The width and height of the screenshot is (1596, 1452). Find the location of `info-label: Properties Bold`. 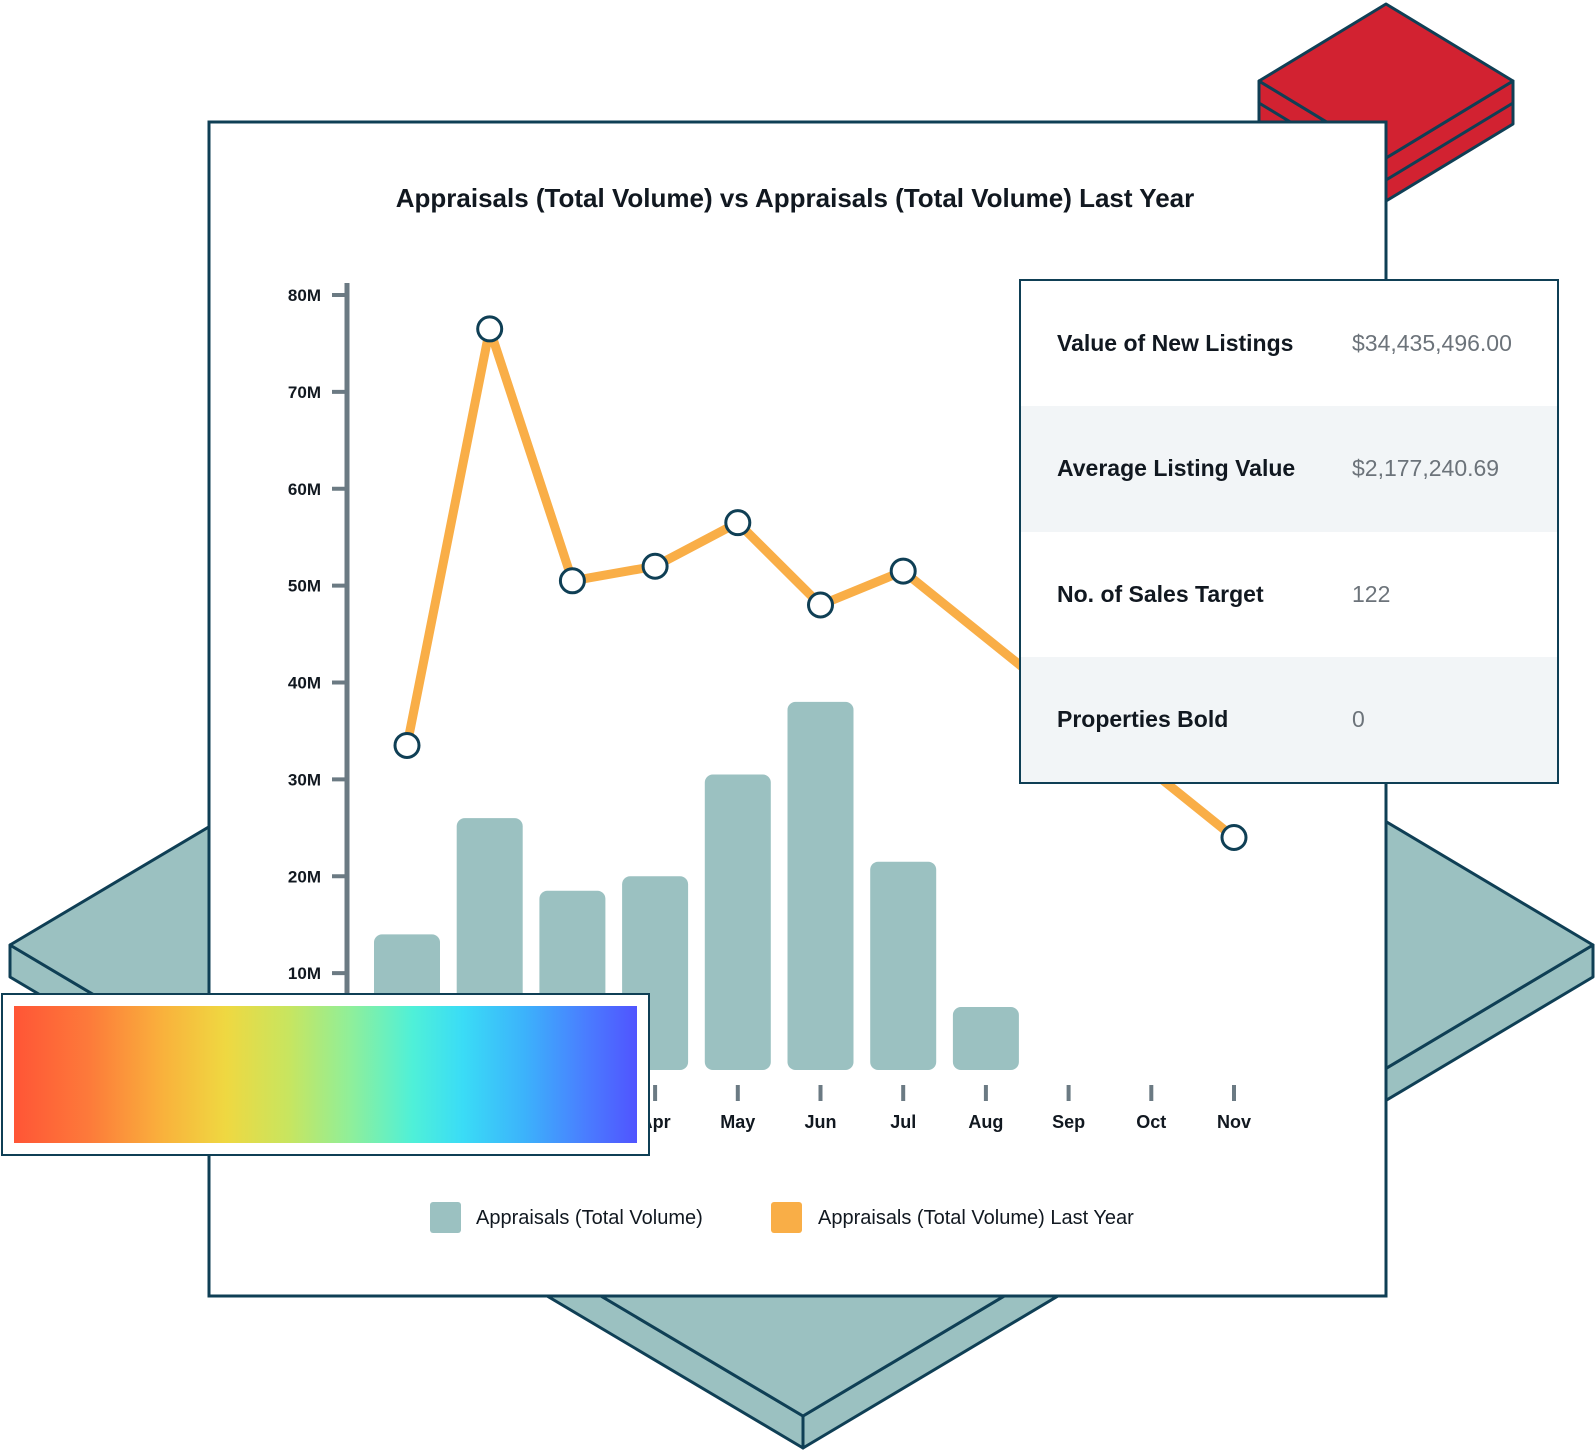

info-label: Properties Bold is located at coordinates (1143, 718).